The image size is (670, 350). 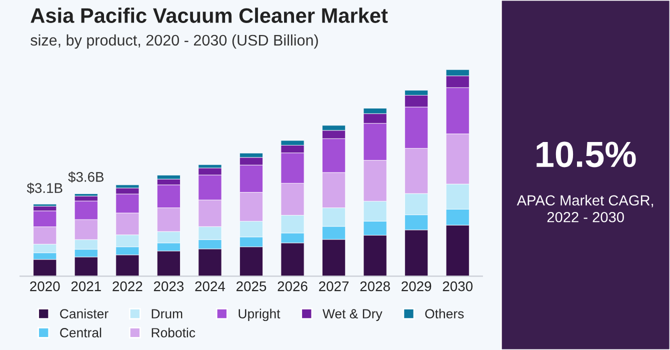 What do you see at coordinates (585, 208) in the screenshot?
I see `text: APAC Market CAGR, 2022 - 2030` at bounding box center [585, 208].